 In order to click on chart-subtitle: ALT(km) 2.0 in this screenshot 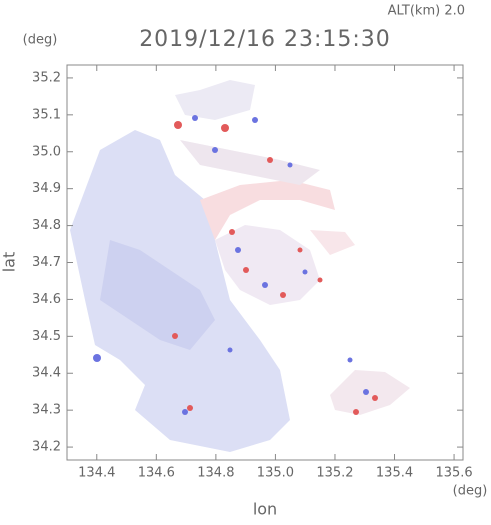, I will do `click(426, 11)`.